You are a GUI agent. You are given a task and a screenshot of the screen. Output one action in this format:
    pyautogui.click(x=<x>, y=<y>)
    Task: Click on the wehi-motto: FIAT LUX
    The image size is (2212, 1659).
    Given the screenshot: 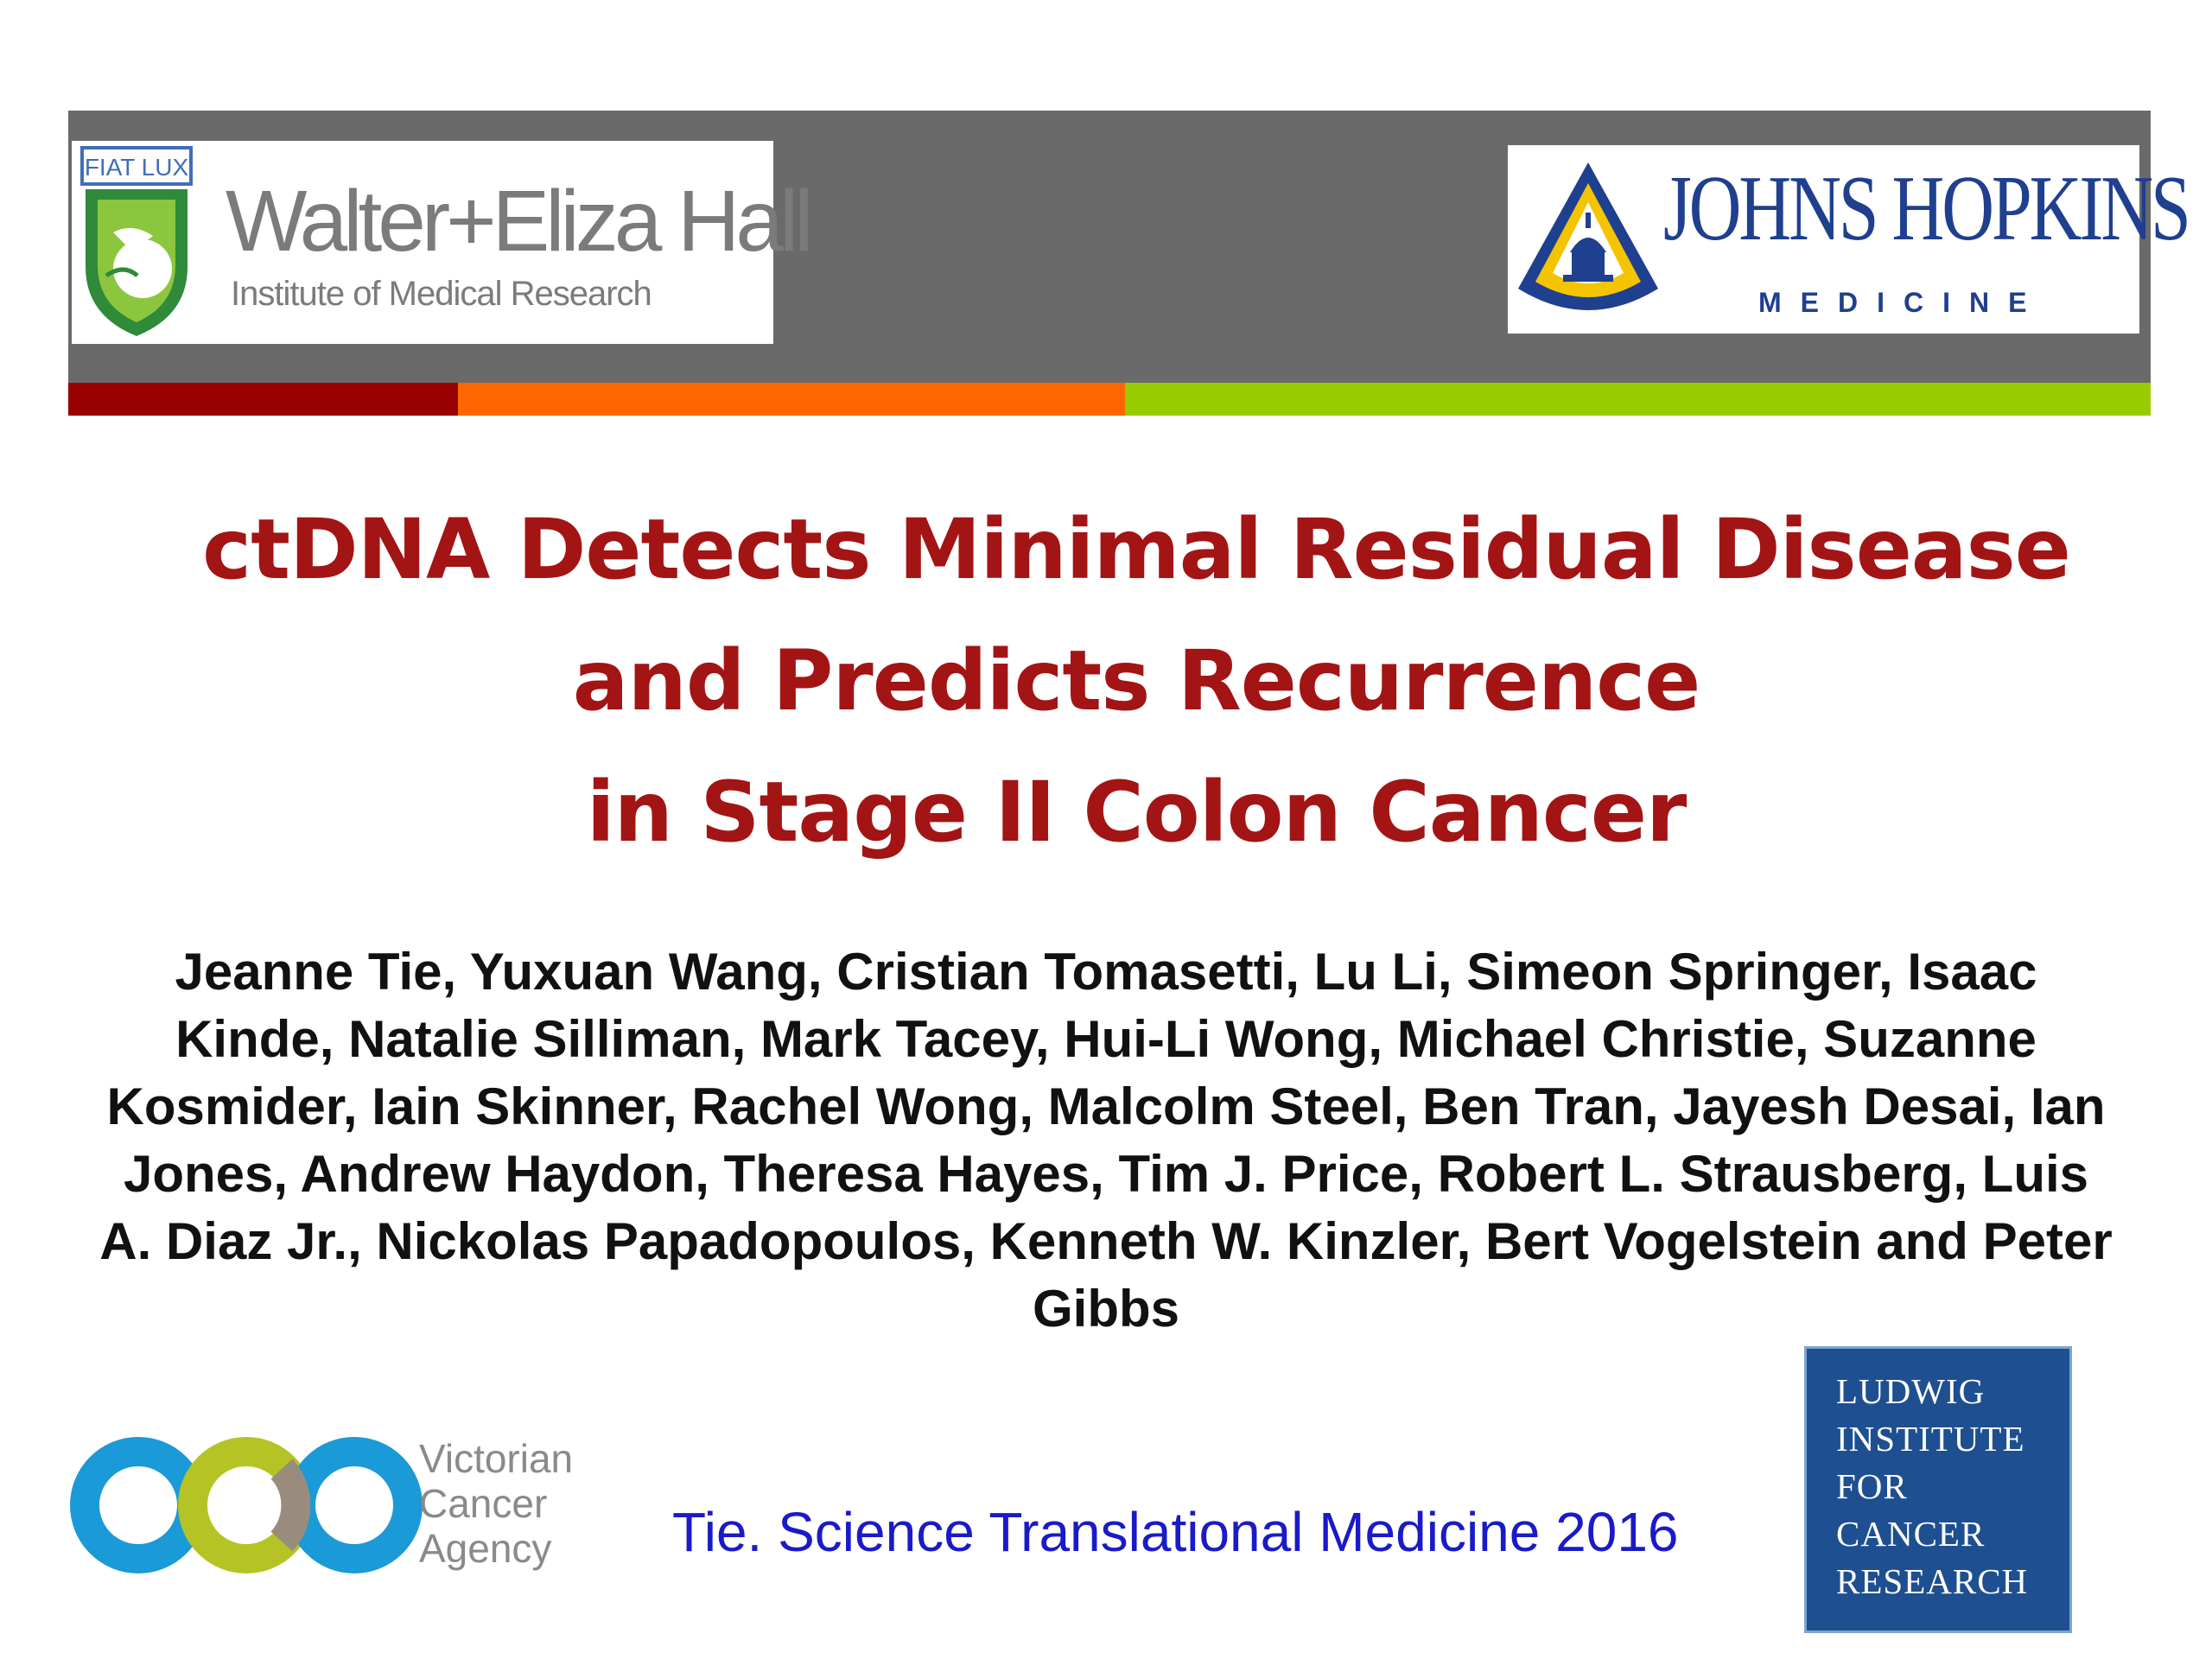 What is the action you would take?
    pyautogui.click(x=137, y=167)
    